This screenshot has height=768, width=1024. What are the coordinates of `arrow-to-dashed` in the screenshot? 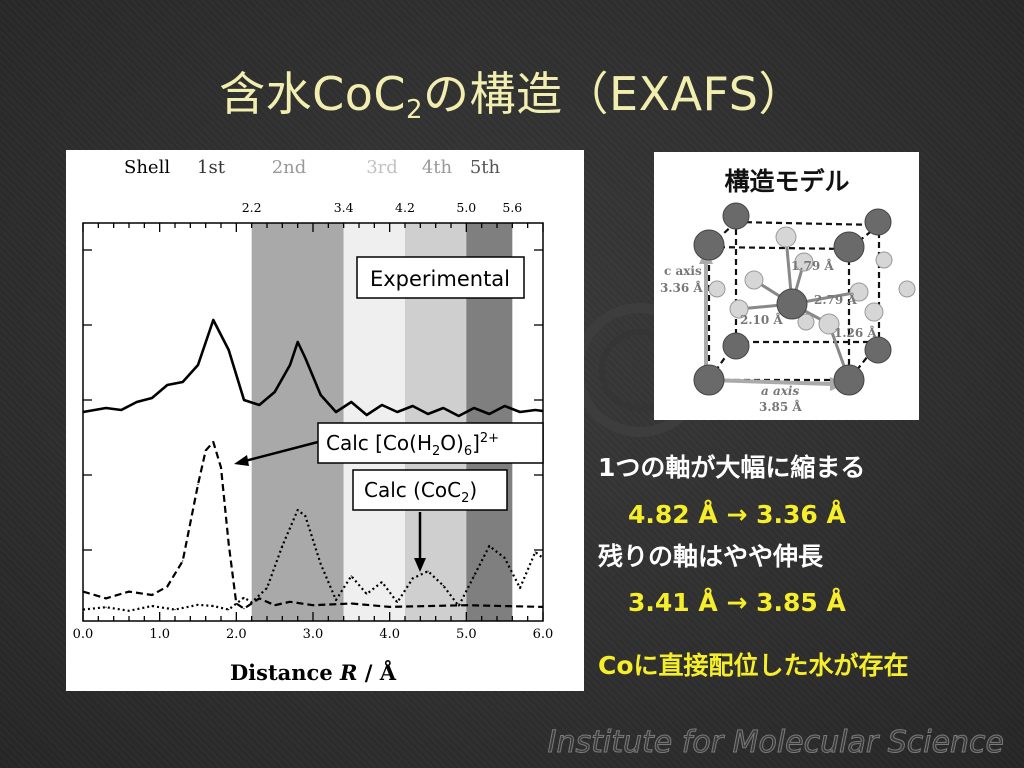 It's located at (279, 452).